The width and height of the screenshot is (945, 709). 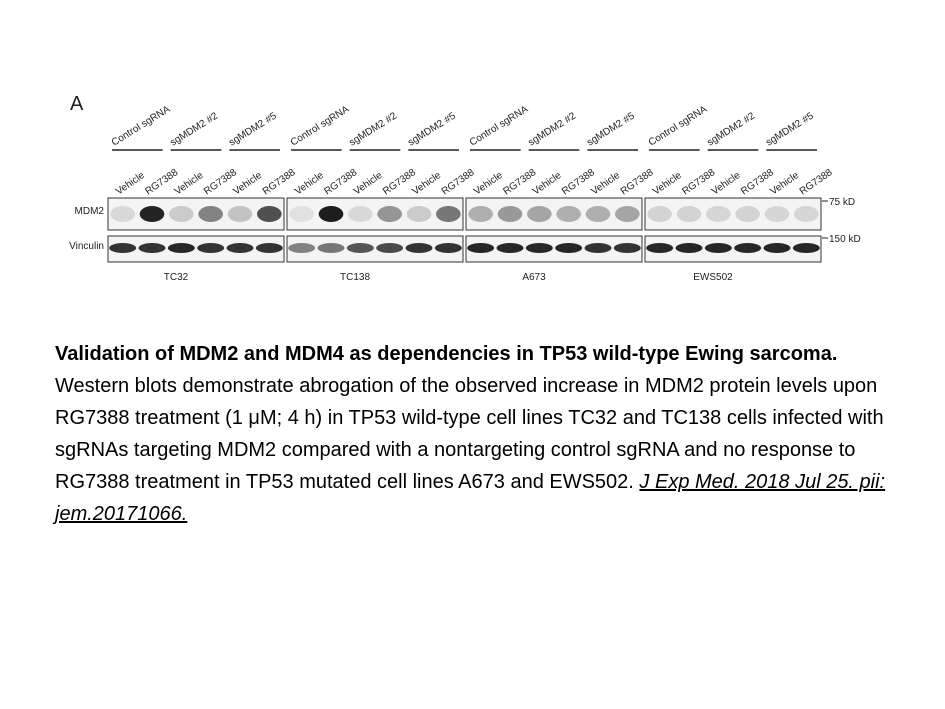 What do you see at coordinates (86, 246) in the screenshot?
I see `row-label: Vinculin` at bounding box center [86, 246].